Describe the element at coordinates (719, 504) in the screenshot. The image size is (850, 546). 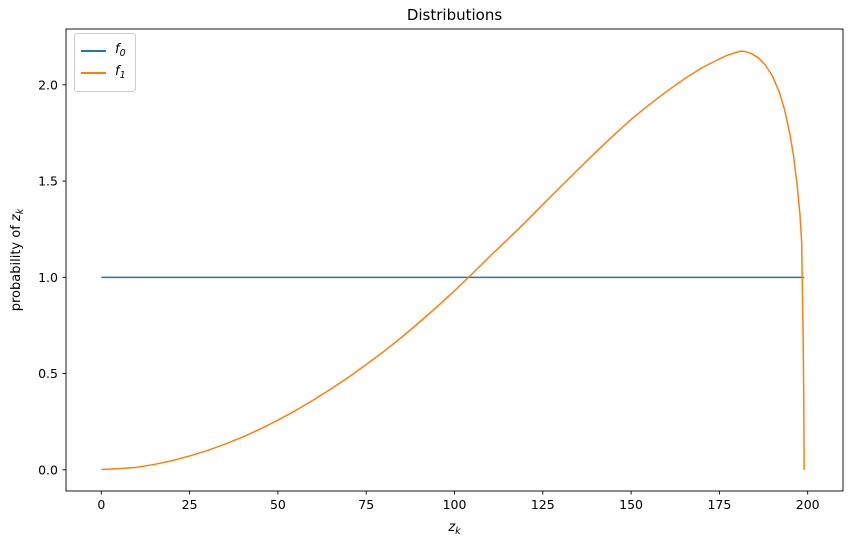
I see `x-tick-label: 175` at that location.